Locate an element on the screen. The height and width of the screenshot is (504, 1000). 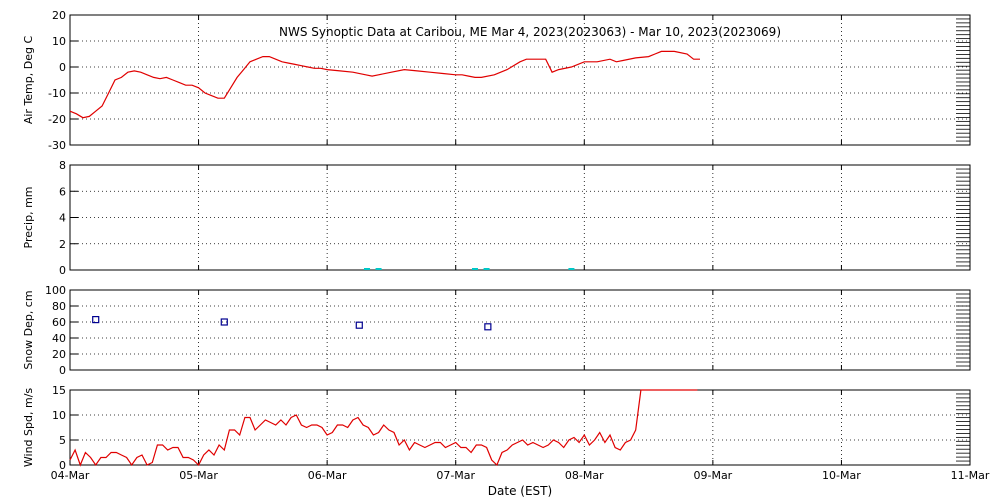
panel-0-ytick-label: -30 is located at coordinates (57, 145).